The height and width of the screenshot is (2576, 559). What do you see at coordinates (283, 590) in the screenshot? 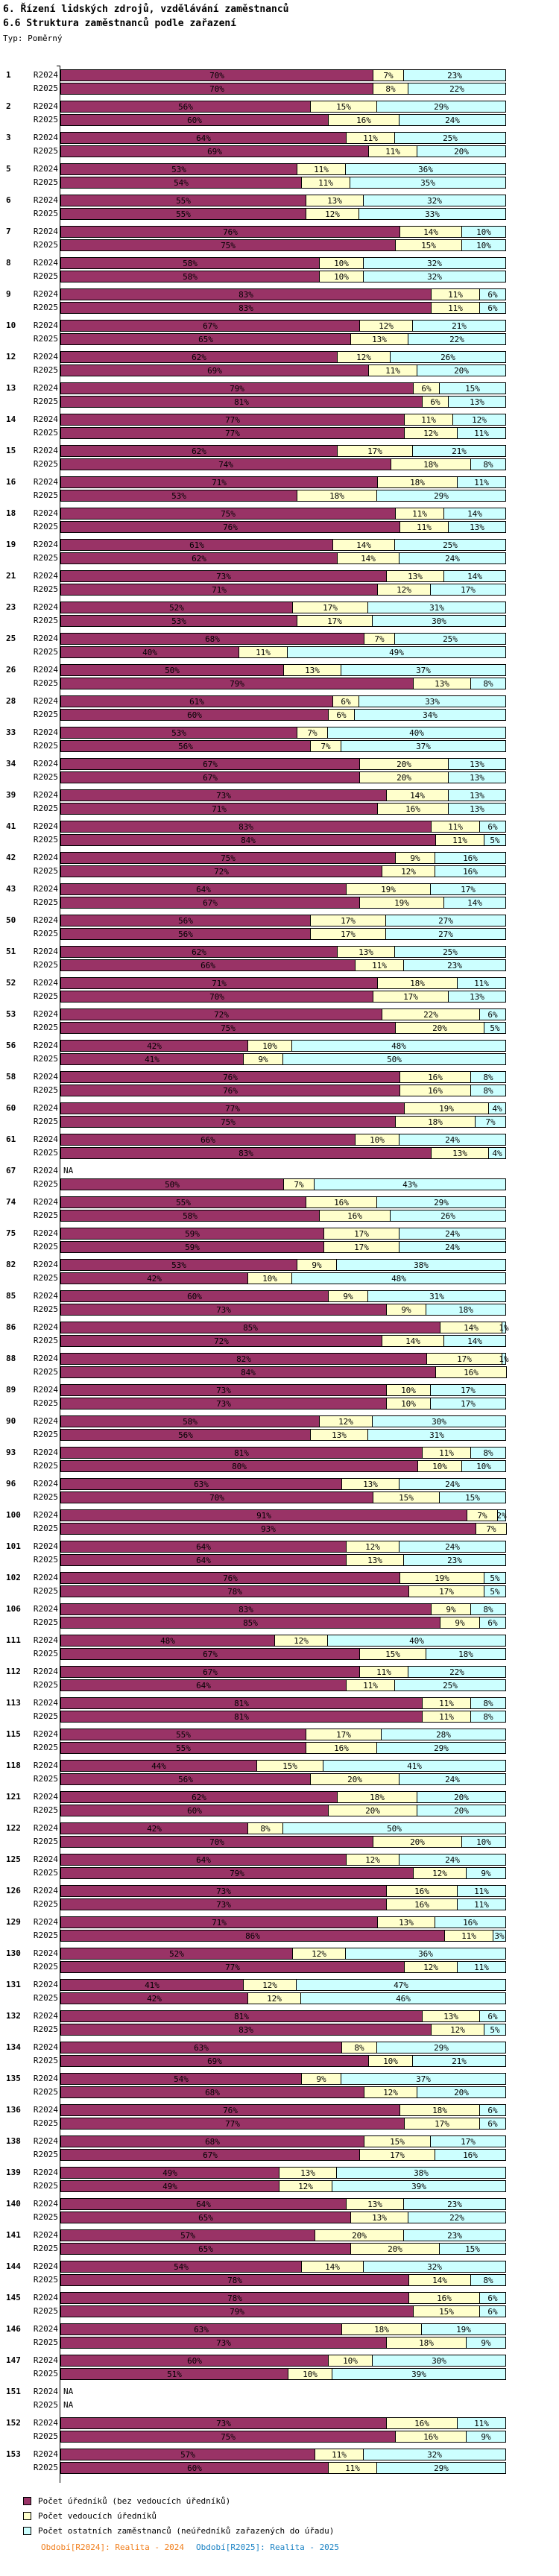
I see `bar-row-21-r2025: 71% 12% 17%` at bounding box center [283, 590].